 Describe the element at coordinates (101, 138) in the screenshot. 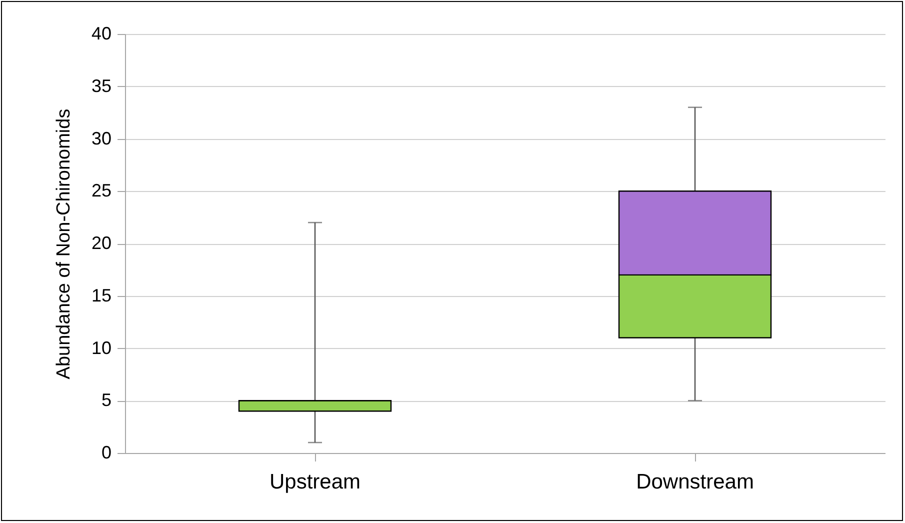

I see `y-tick-label: 30` at that location.